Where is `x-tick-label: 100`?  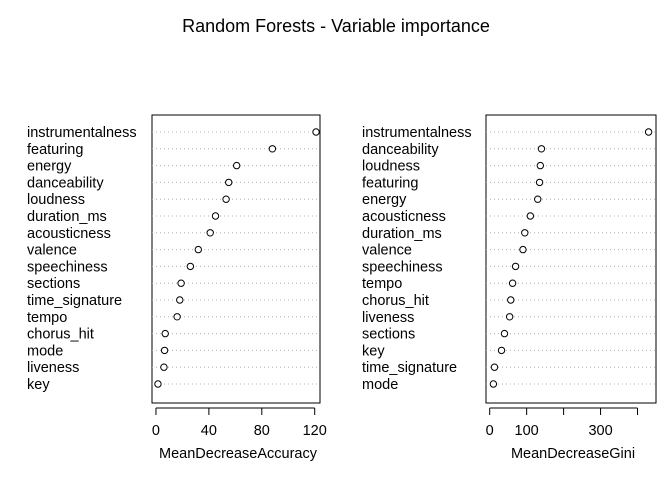 x-tick-label: 100 is located at coordinates (527, 431).